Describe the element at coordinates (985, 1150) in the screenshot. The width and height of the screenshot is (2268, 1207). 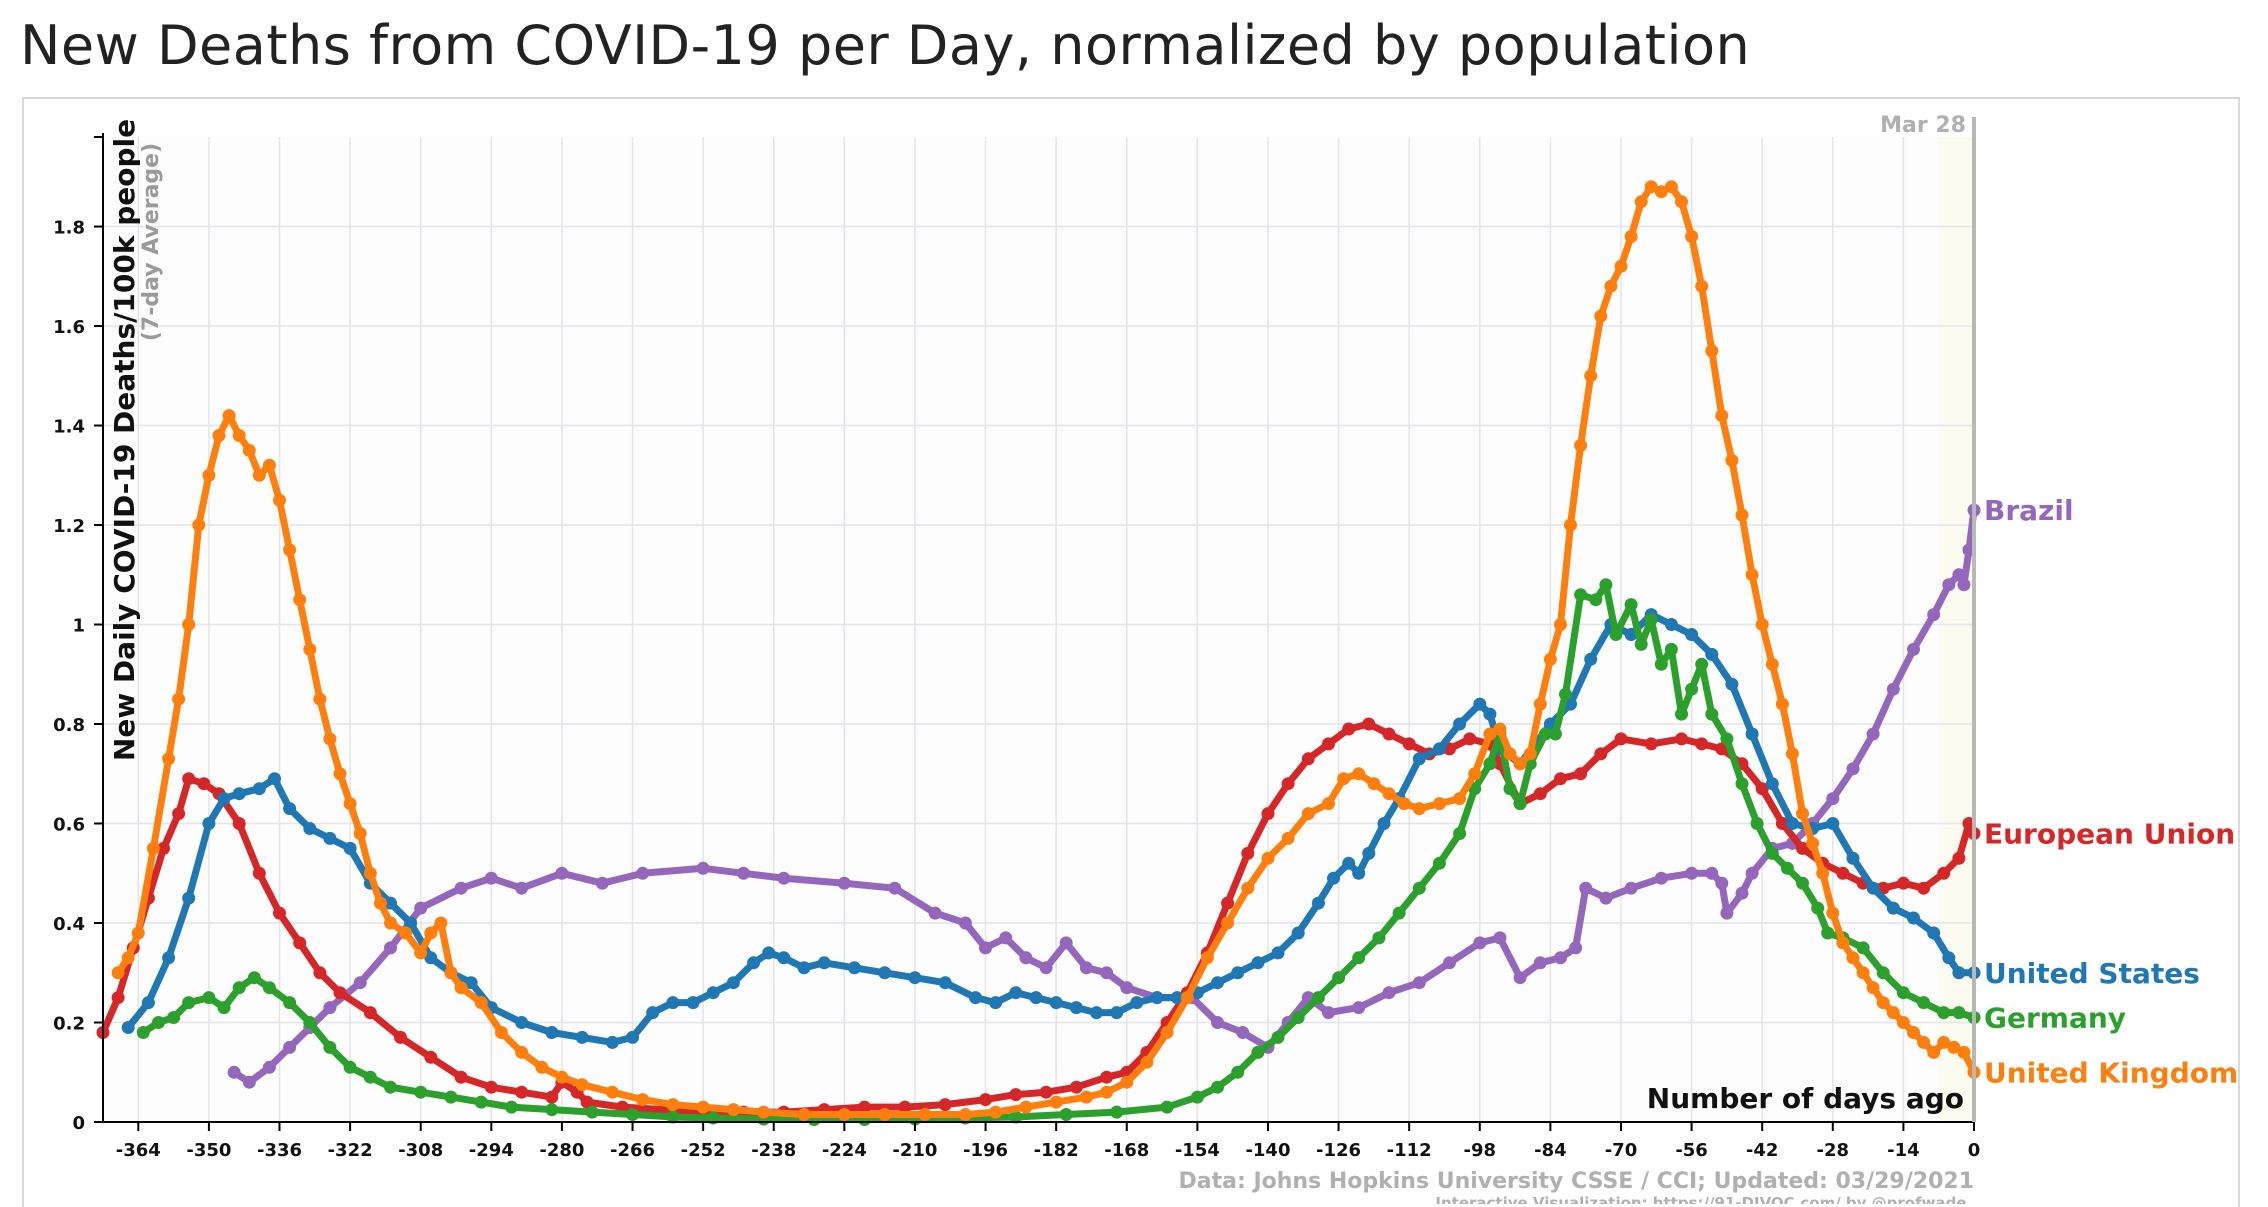
I see `x-tick-label: -196` at that location.